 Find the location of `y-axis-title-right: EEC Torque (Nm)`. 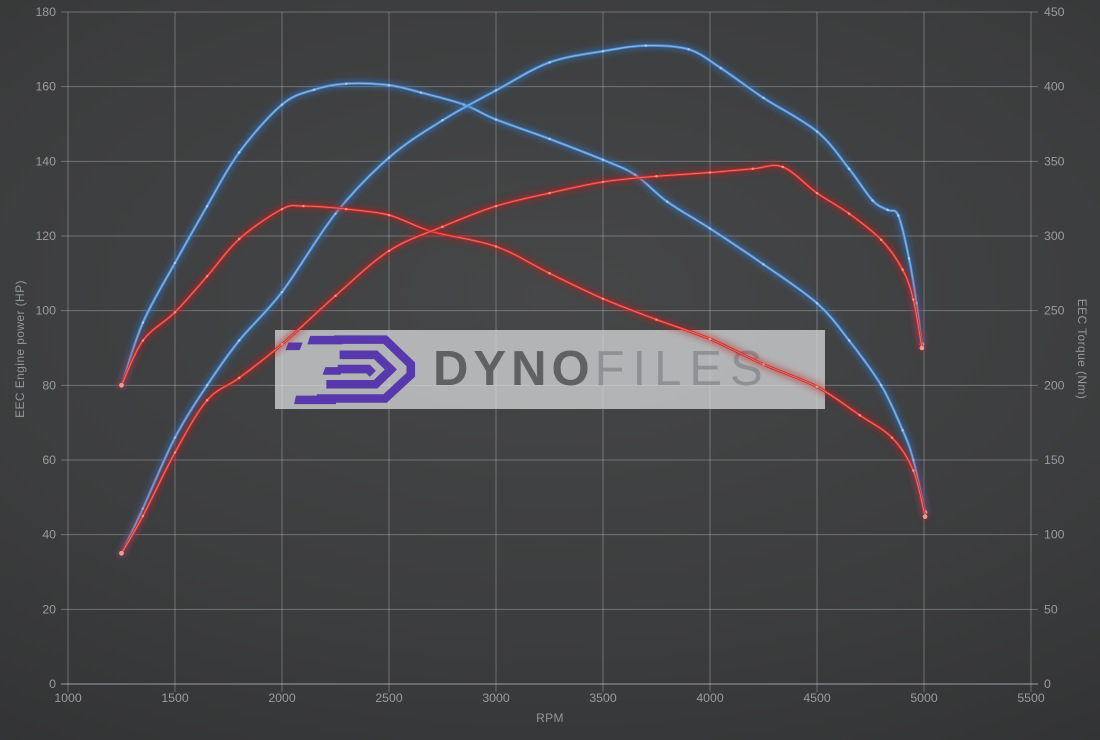

y-axis-title-right: EEC Torque (Nm) is located at coordinates (1082, 349).